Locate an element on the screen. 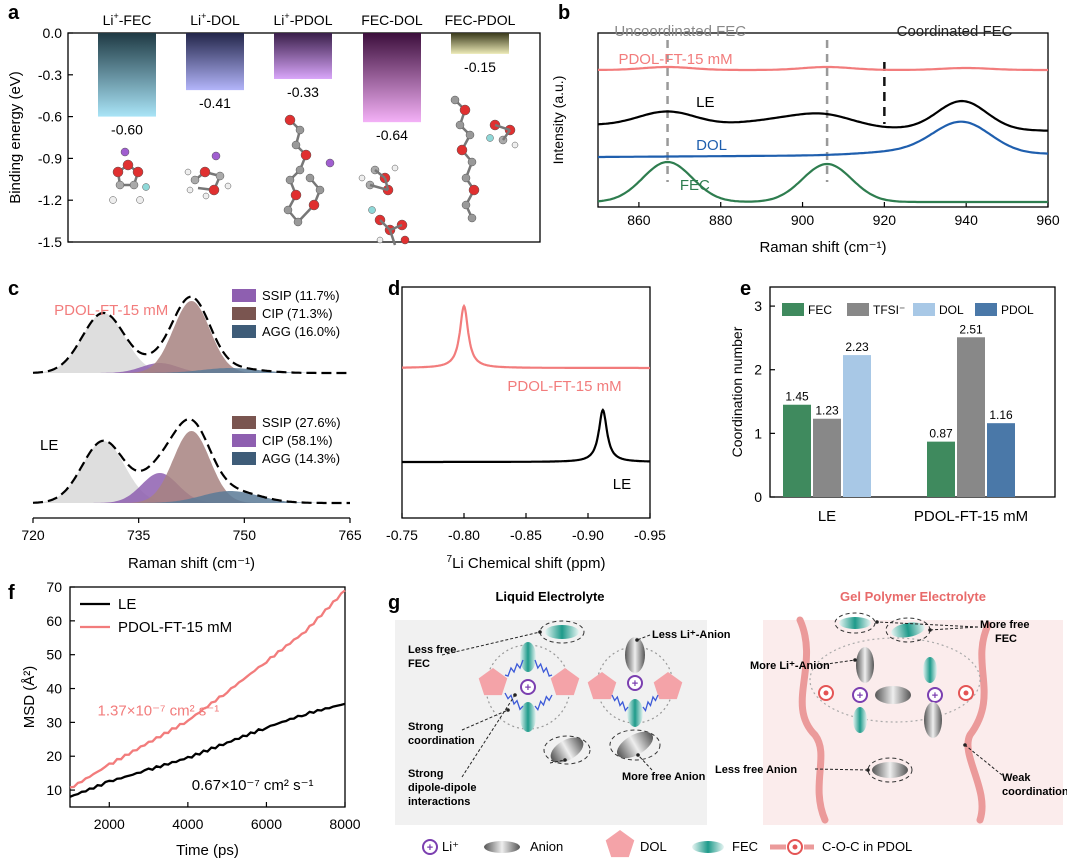  category-label: FEC-PDOL is located at coordinates (480, 20).